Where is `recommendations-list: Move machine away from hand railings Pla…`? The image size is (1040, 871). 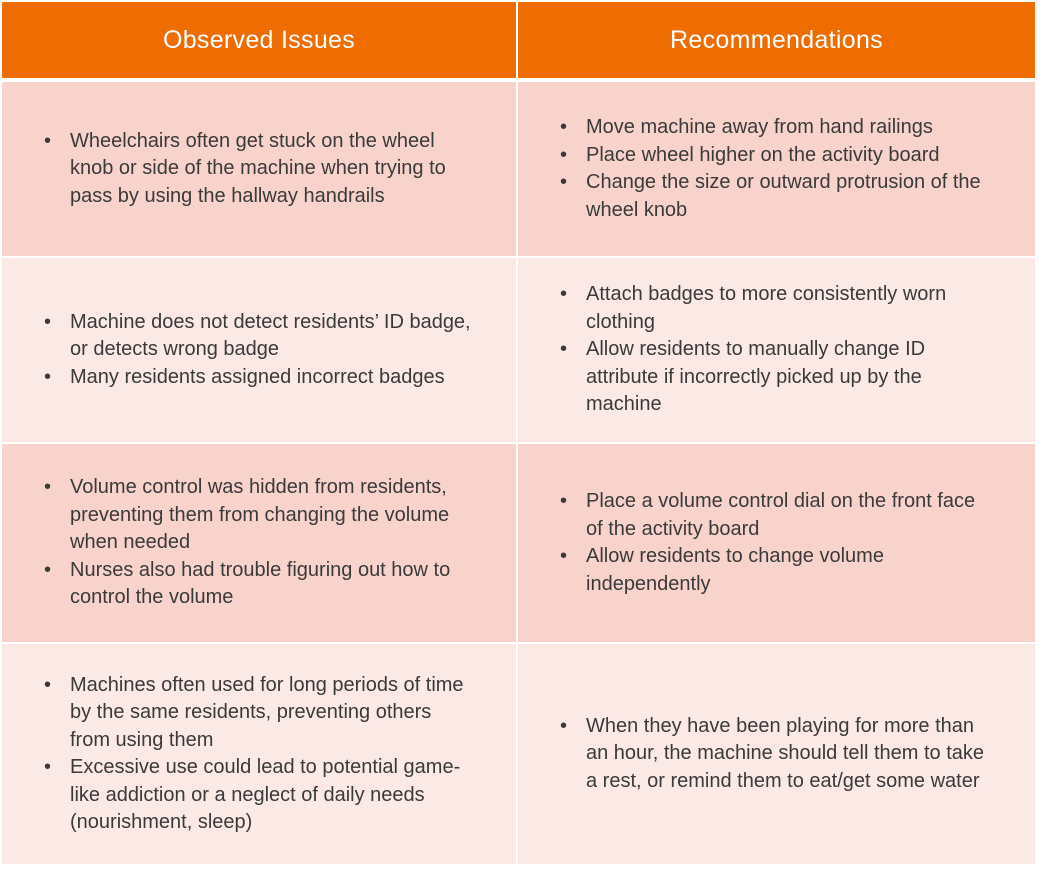 recommendations-list: Move machine away from hand railings Pla… is located at coordinates (776, 169).